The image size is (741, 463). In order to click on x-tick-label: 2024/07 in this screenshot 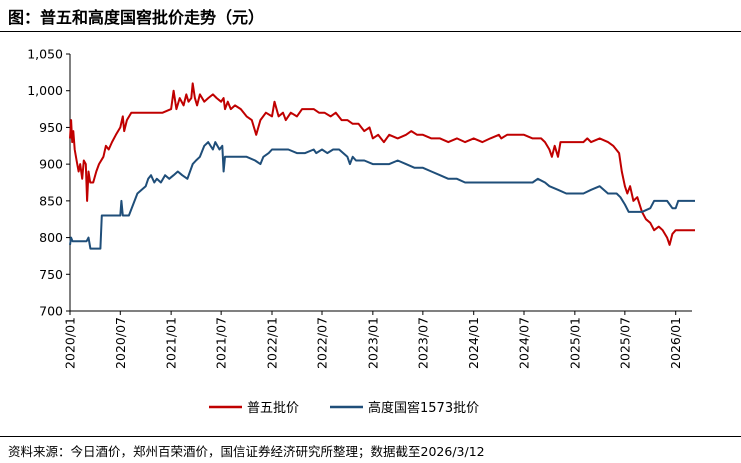, I will do `click(523, 343)`.